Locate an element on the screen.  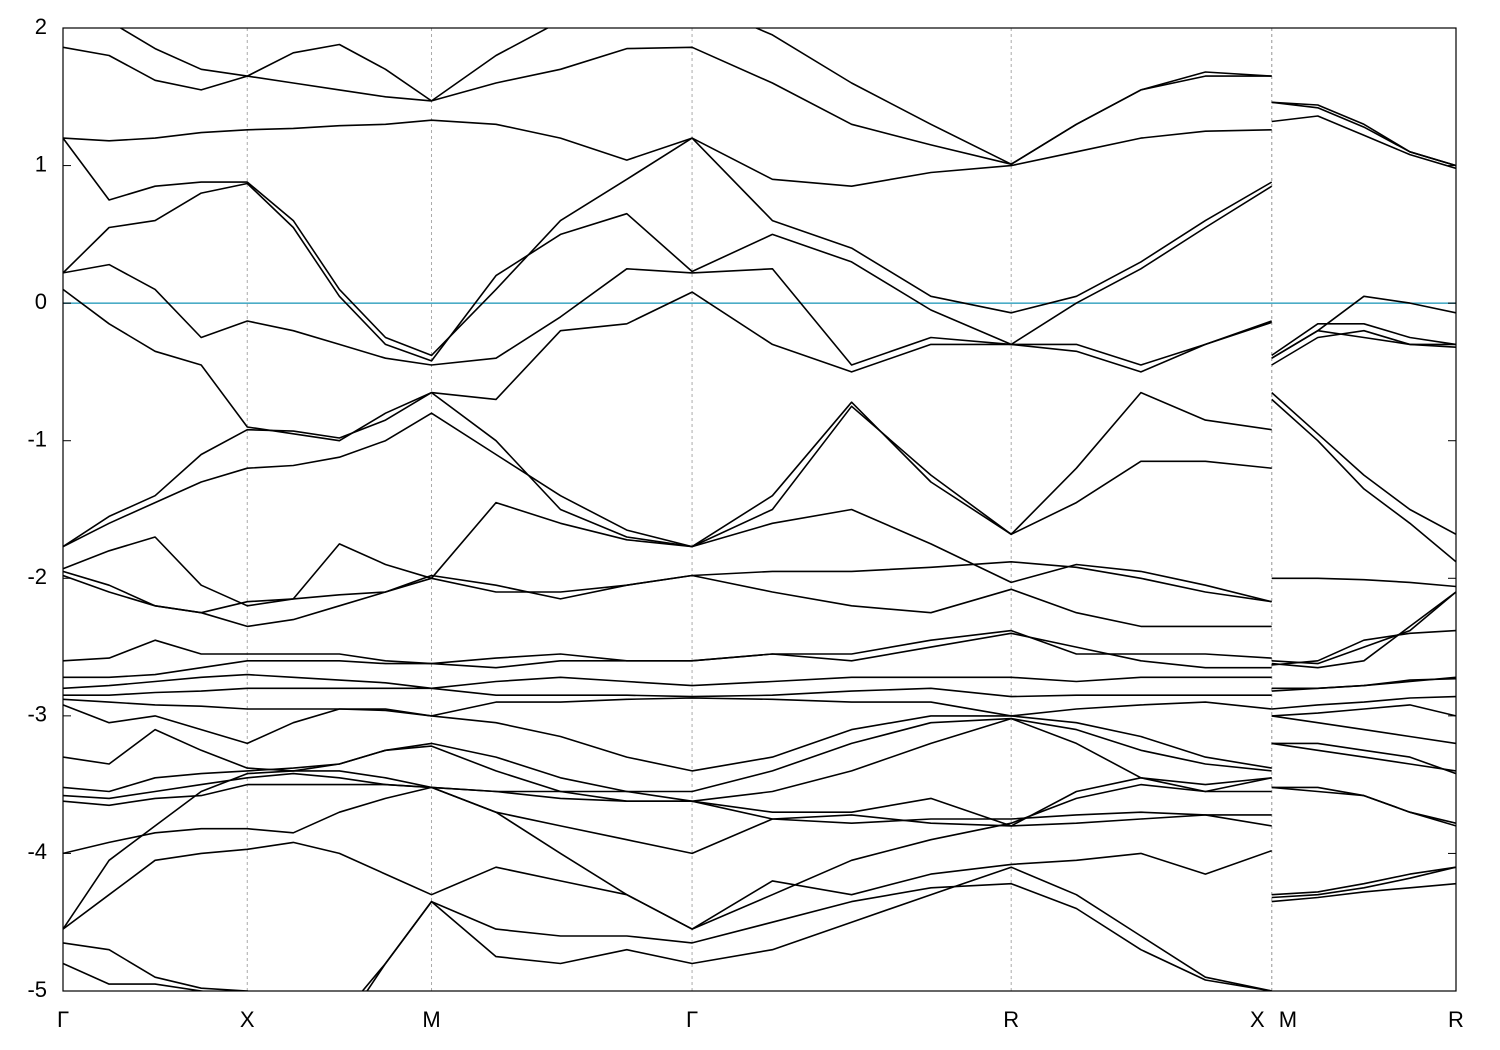
y-tick-label: 2 is located at coordinates (41, 26).